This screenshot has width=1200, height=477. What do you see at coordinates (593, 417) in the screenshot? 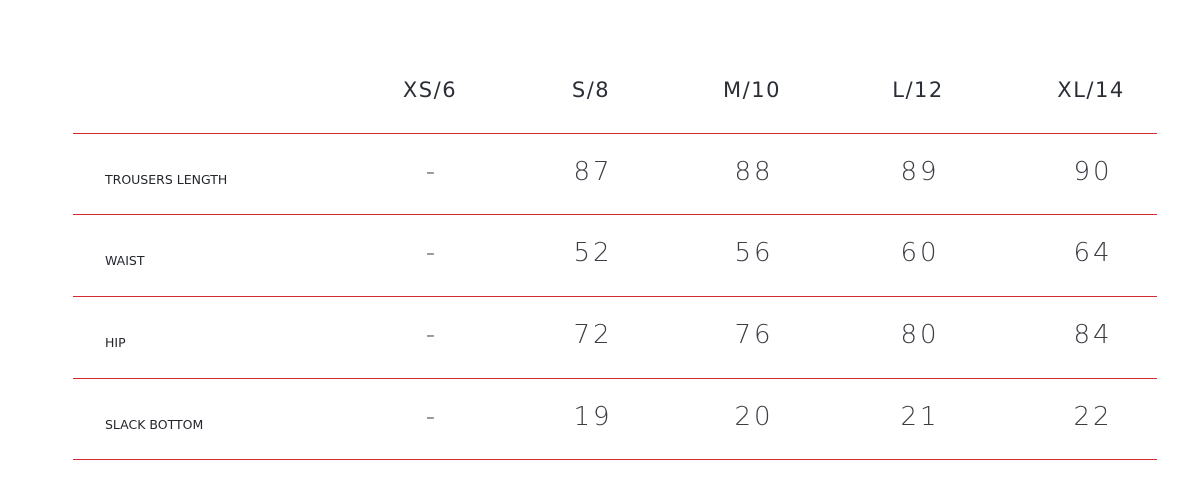
I see `table-cell: 19` at bounding box center [593, 417].